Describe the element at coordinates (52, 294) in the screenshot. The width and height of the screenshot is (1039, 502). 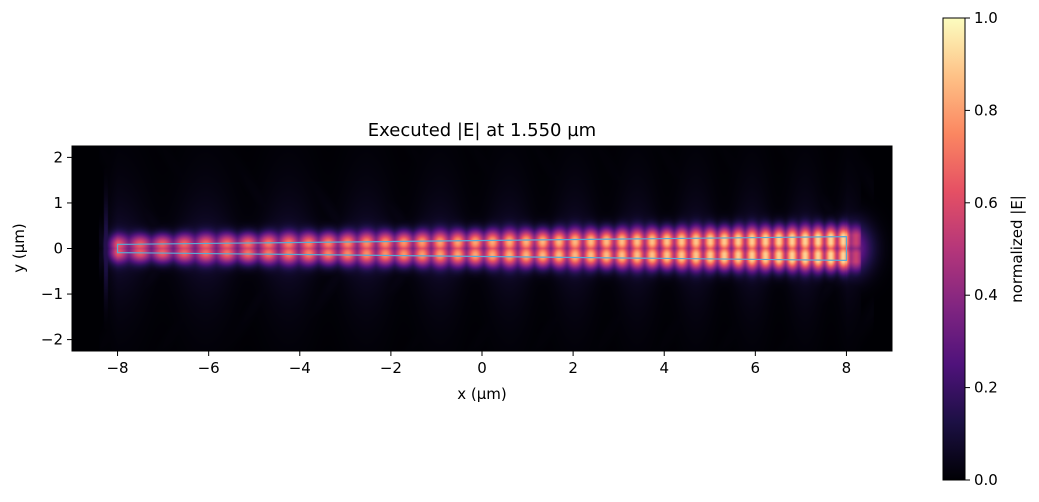
I see `y-tick-label: −1` at that location.